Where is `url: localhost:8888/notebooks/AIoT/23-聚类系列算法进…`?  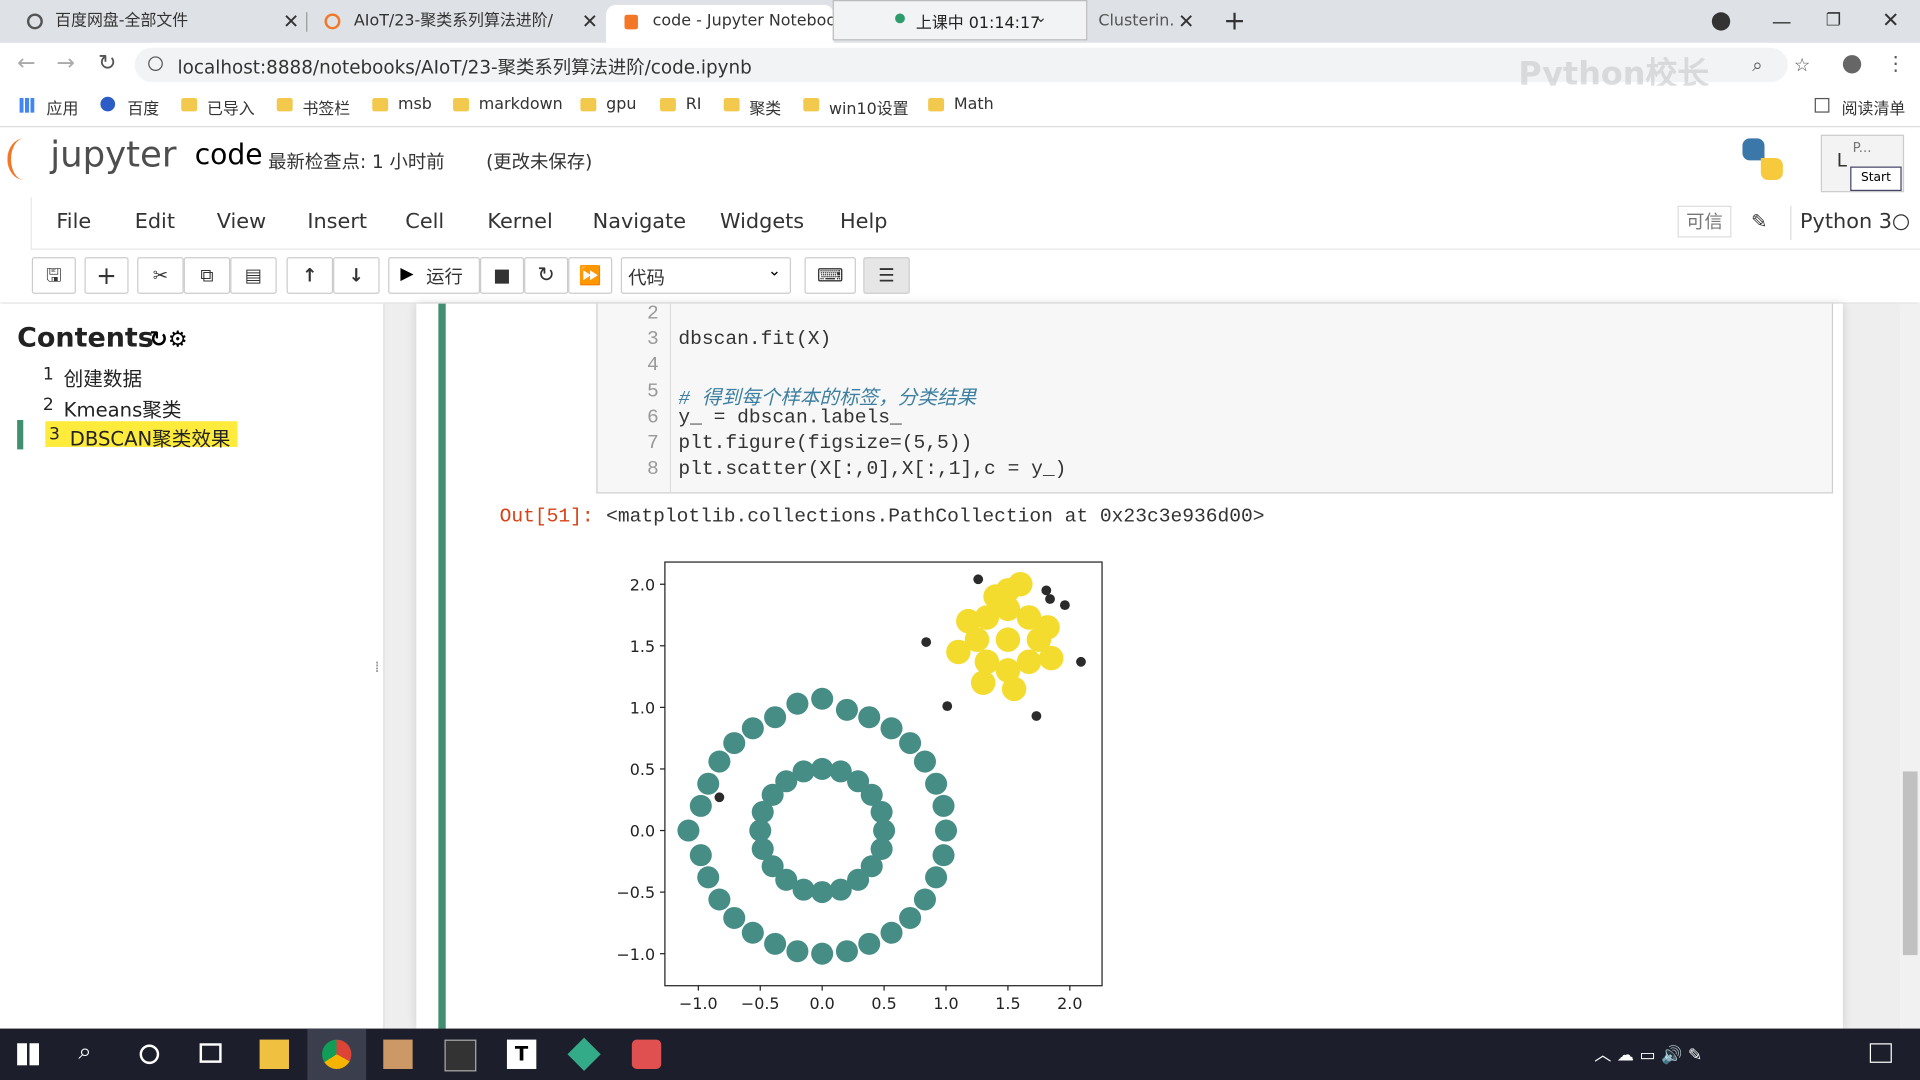 url: localhost:8888/notebooks/AIoT/23-聚类系列算法进… is located at coordinates (464, 67).